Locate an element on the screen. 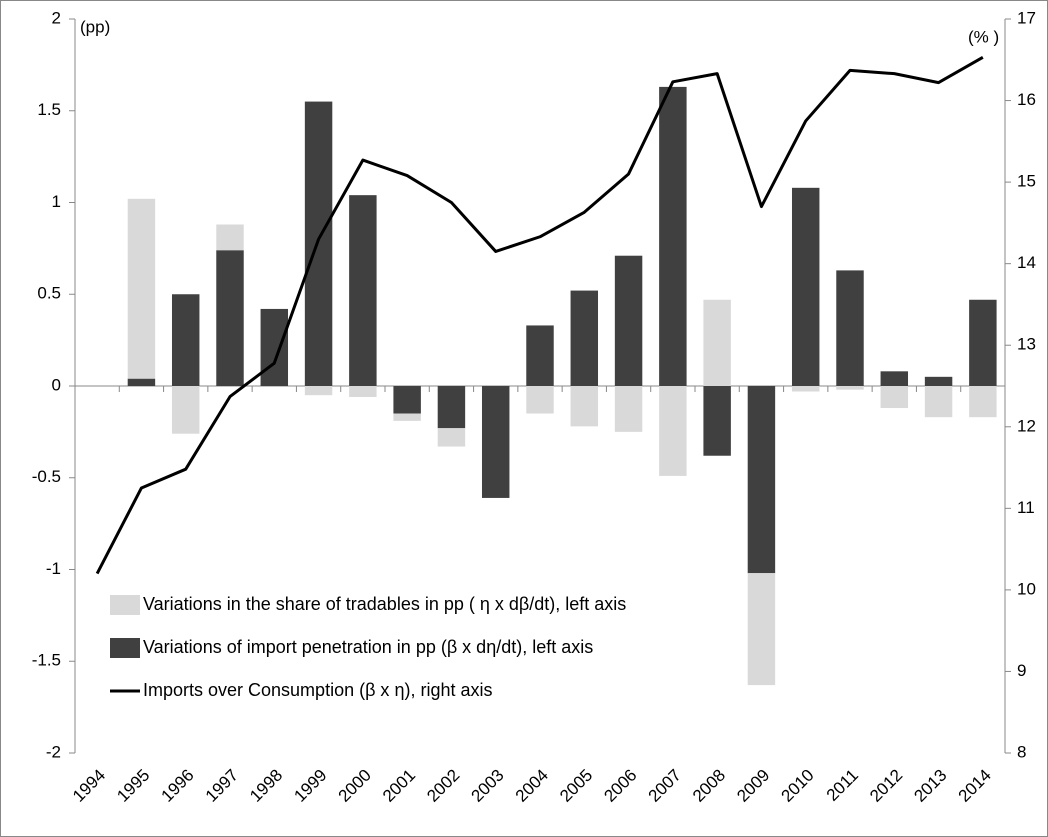 Image resolution: width=1048 pixels, height=837 pixels. left-unit: (pp) is located at coordinates (95, 26).